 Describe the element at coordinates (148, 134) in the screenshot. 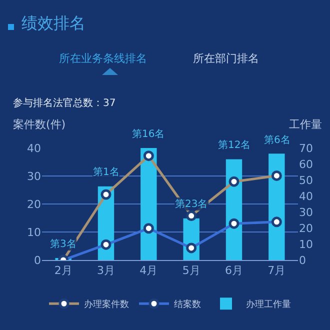

I see `data-label: 第16名` at that location.